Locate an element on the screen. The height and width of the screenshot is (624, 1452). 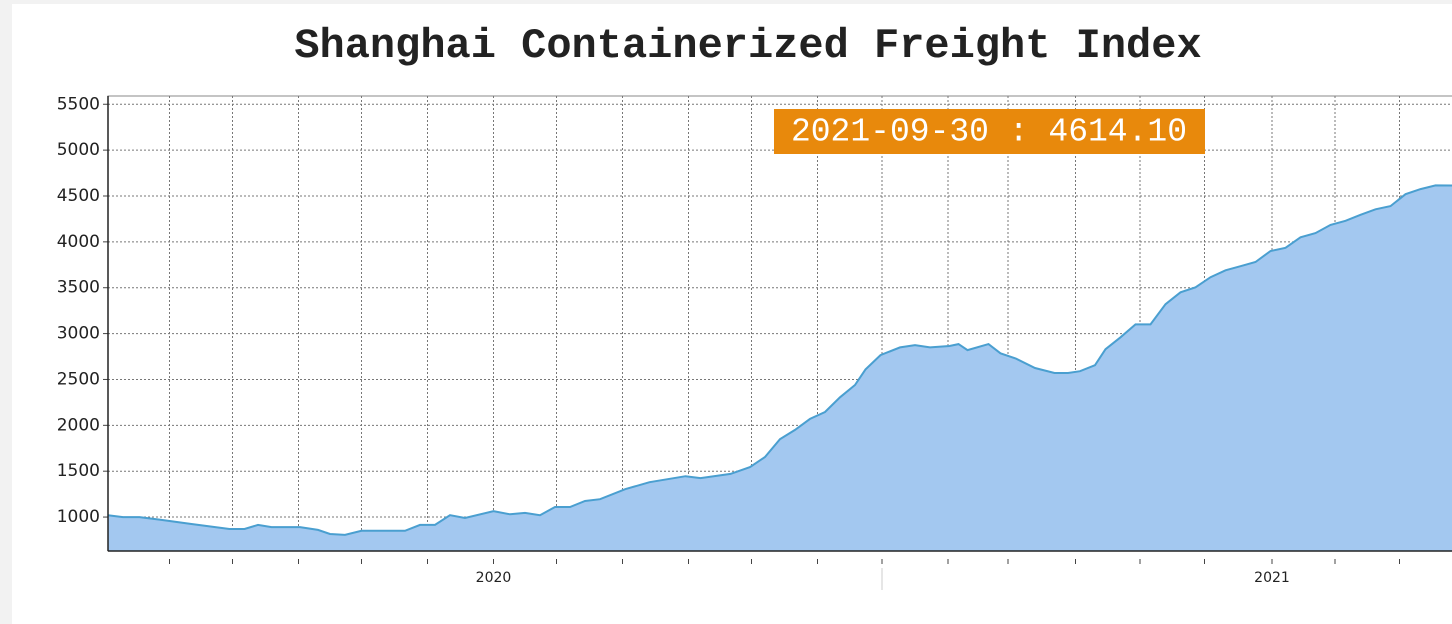
y-tick-label: 3500 is located at coordinates (78, 288).